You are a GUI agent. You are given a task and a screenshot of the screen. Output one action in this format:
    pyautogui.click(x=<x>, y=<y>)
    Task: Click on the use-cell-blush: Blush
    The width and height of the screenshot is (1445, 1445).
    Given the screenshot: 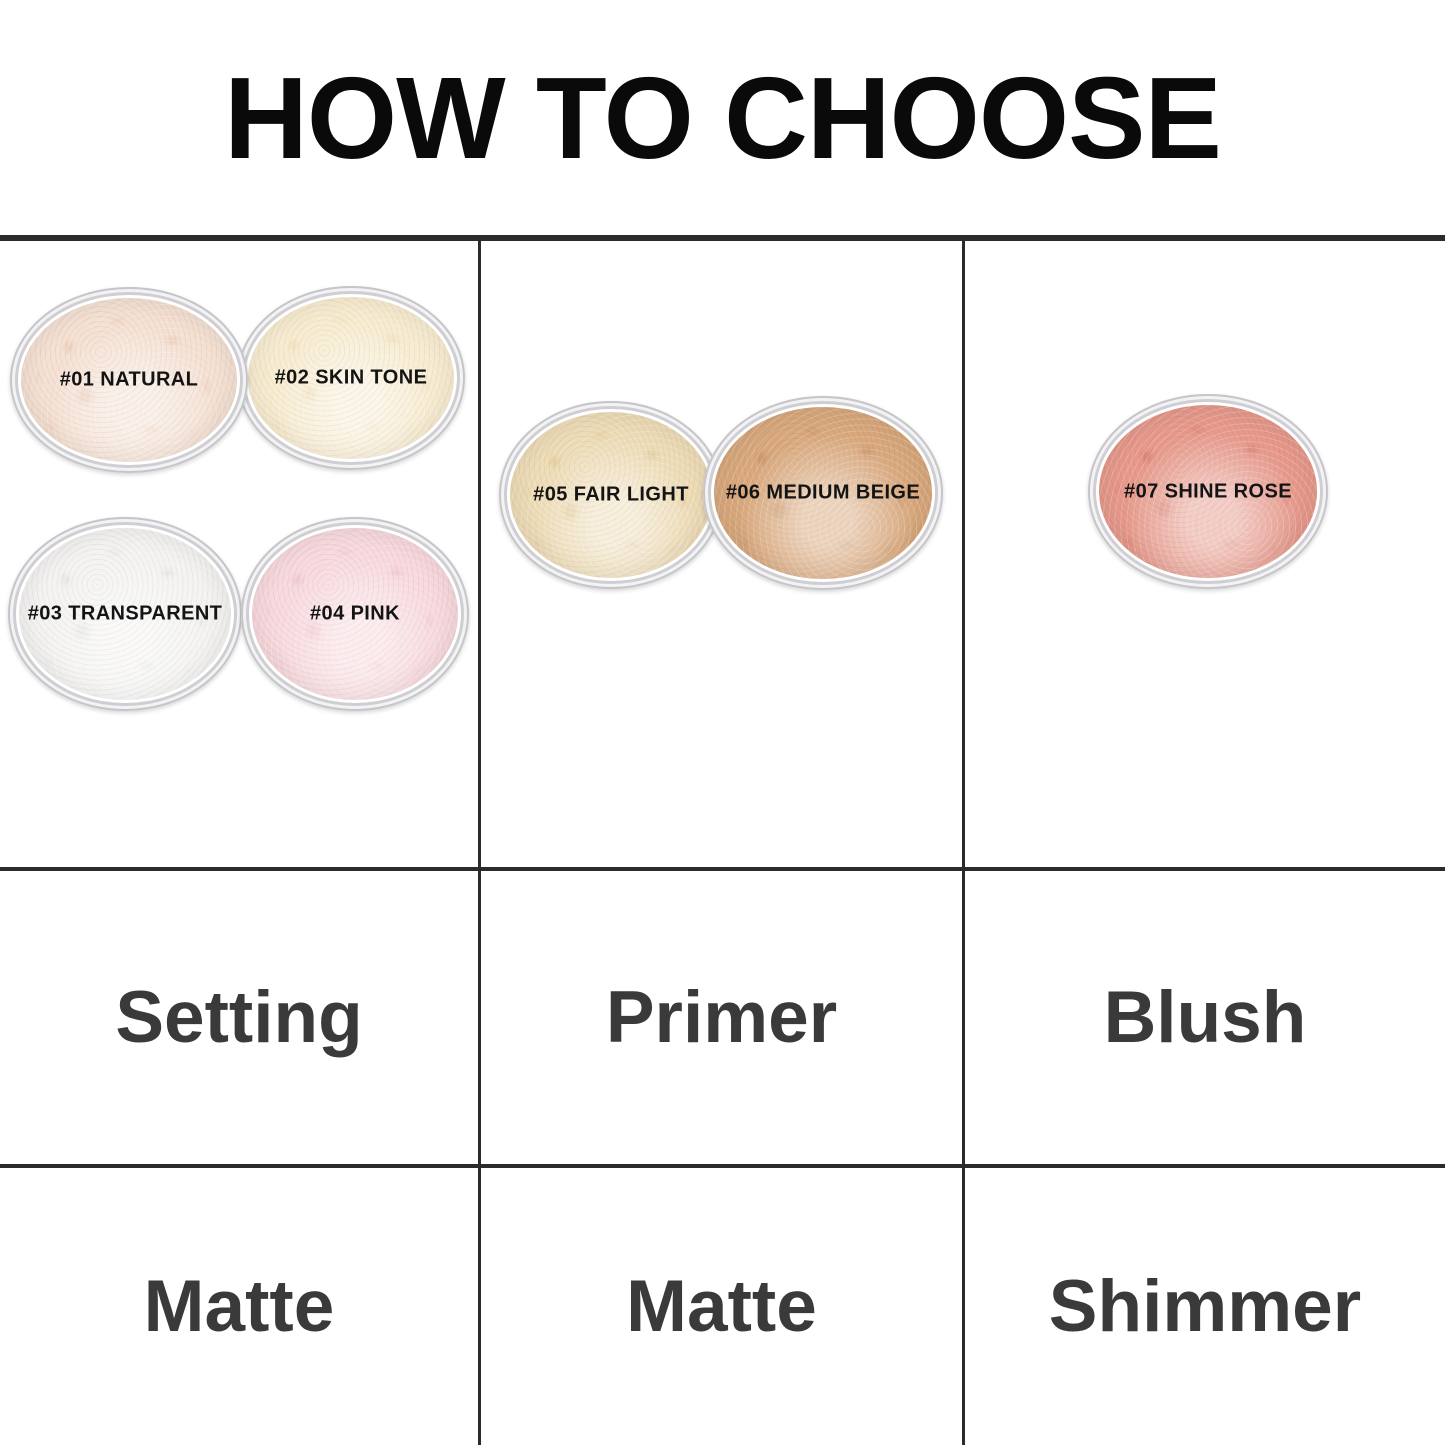 What is the action you would take?
    pyautogui.click(x=1205, y=1019)
    